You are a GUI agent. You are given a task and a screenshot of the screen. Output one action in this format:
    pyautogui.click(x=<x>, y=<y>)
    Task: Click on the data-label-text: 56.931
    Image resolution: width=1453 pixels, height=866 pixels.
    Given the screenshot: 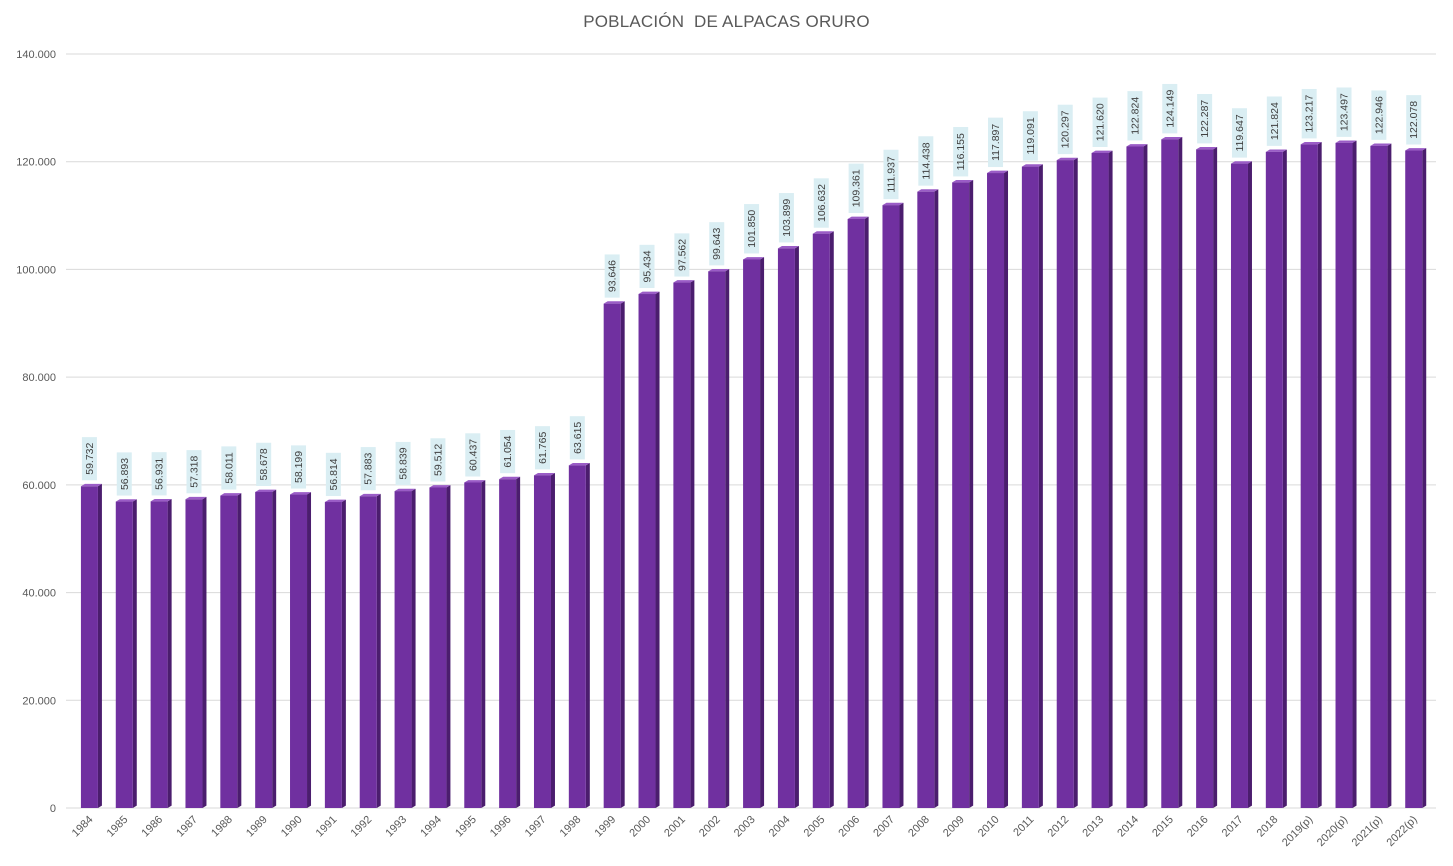 What is the action you would take?
    pyautogui.click(x=160, y=474)
    